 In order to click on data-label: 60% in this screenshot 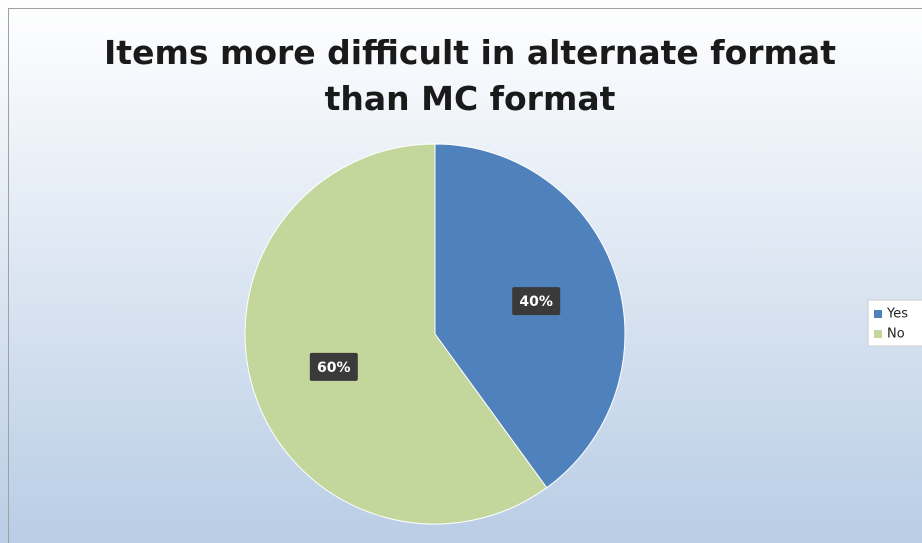, I will do `click(334, 368)`.